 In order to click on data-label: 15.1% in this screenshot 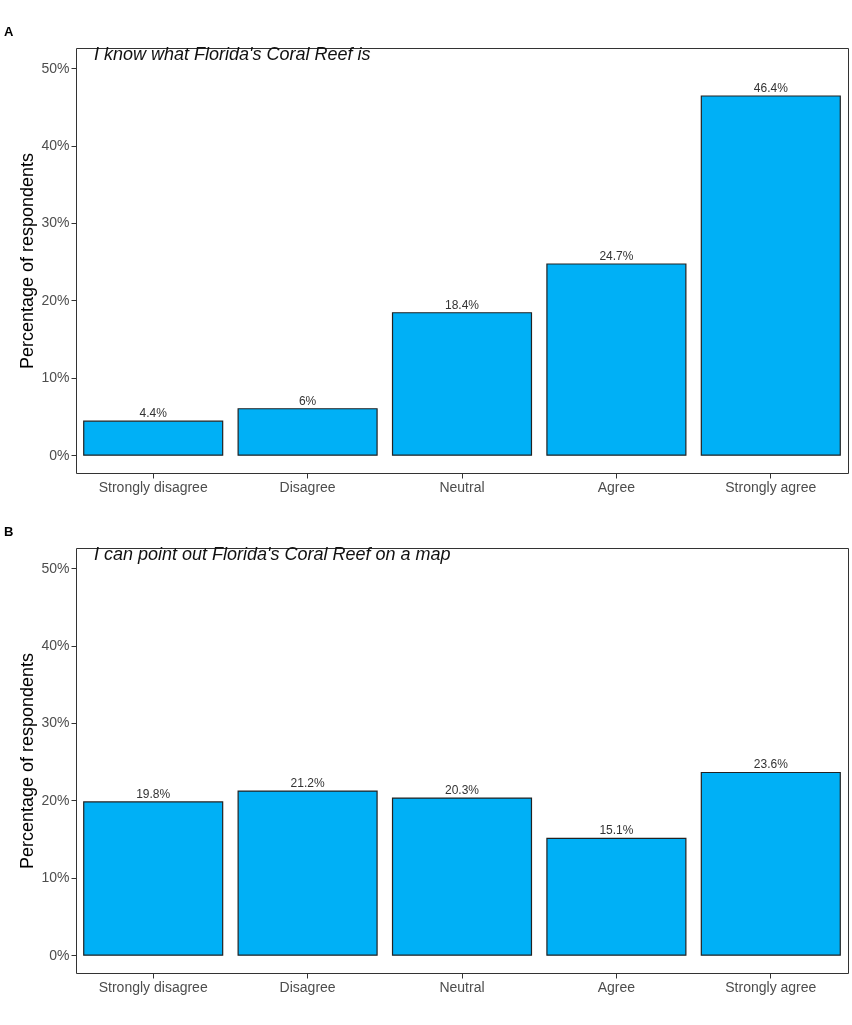, I will do `click(616, 830)`.